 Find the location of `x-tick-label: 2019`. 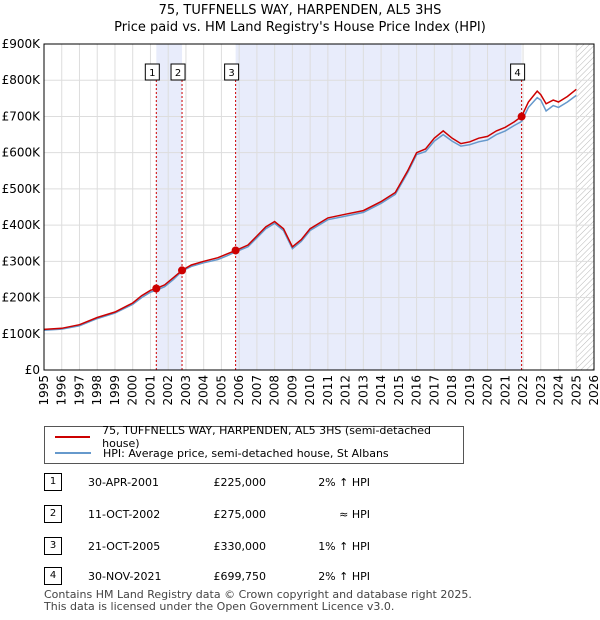

x-tick-label: 2019 is located at coordinates (470, 390).